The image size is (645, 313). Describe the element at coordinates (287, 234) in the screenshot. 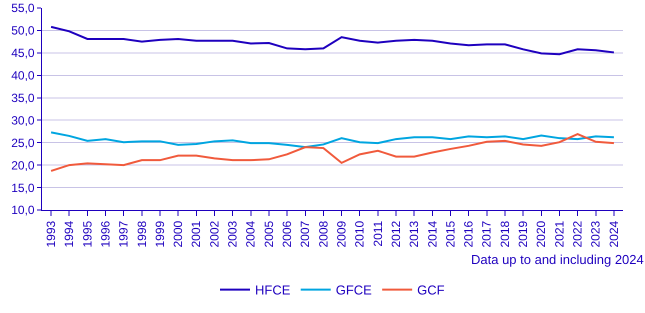

I see `x-tick-label: 2006` at that location.